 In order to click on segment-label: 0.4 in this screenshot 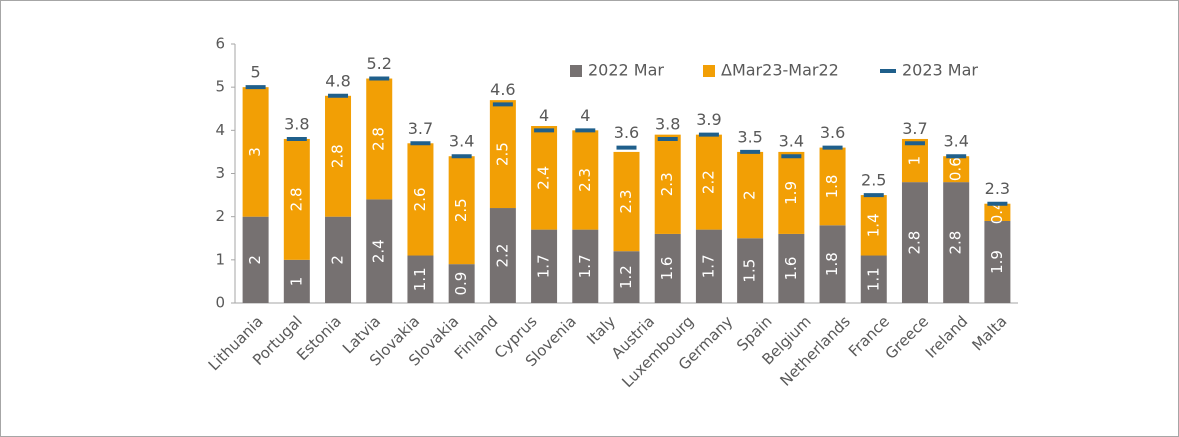, I will do `click(997, 212)`.